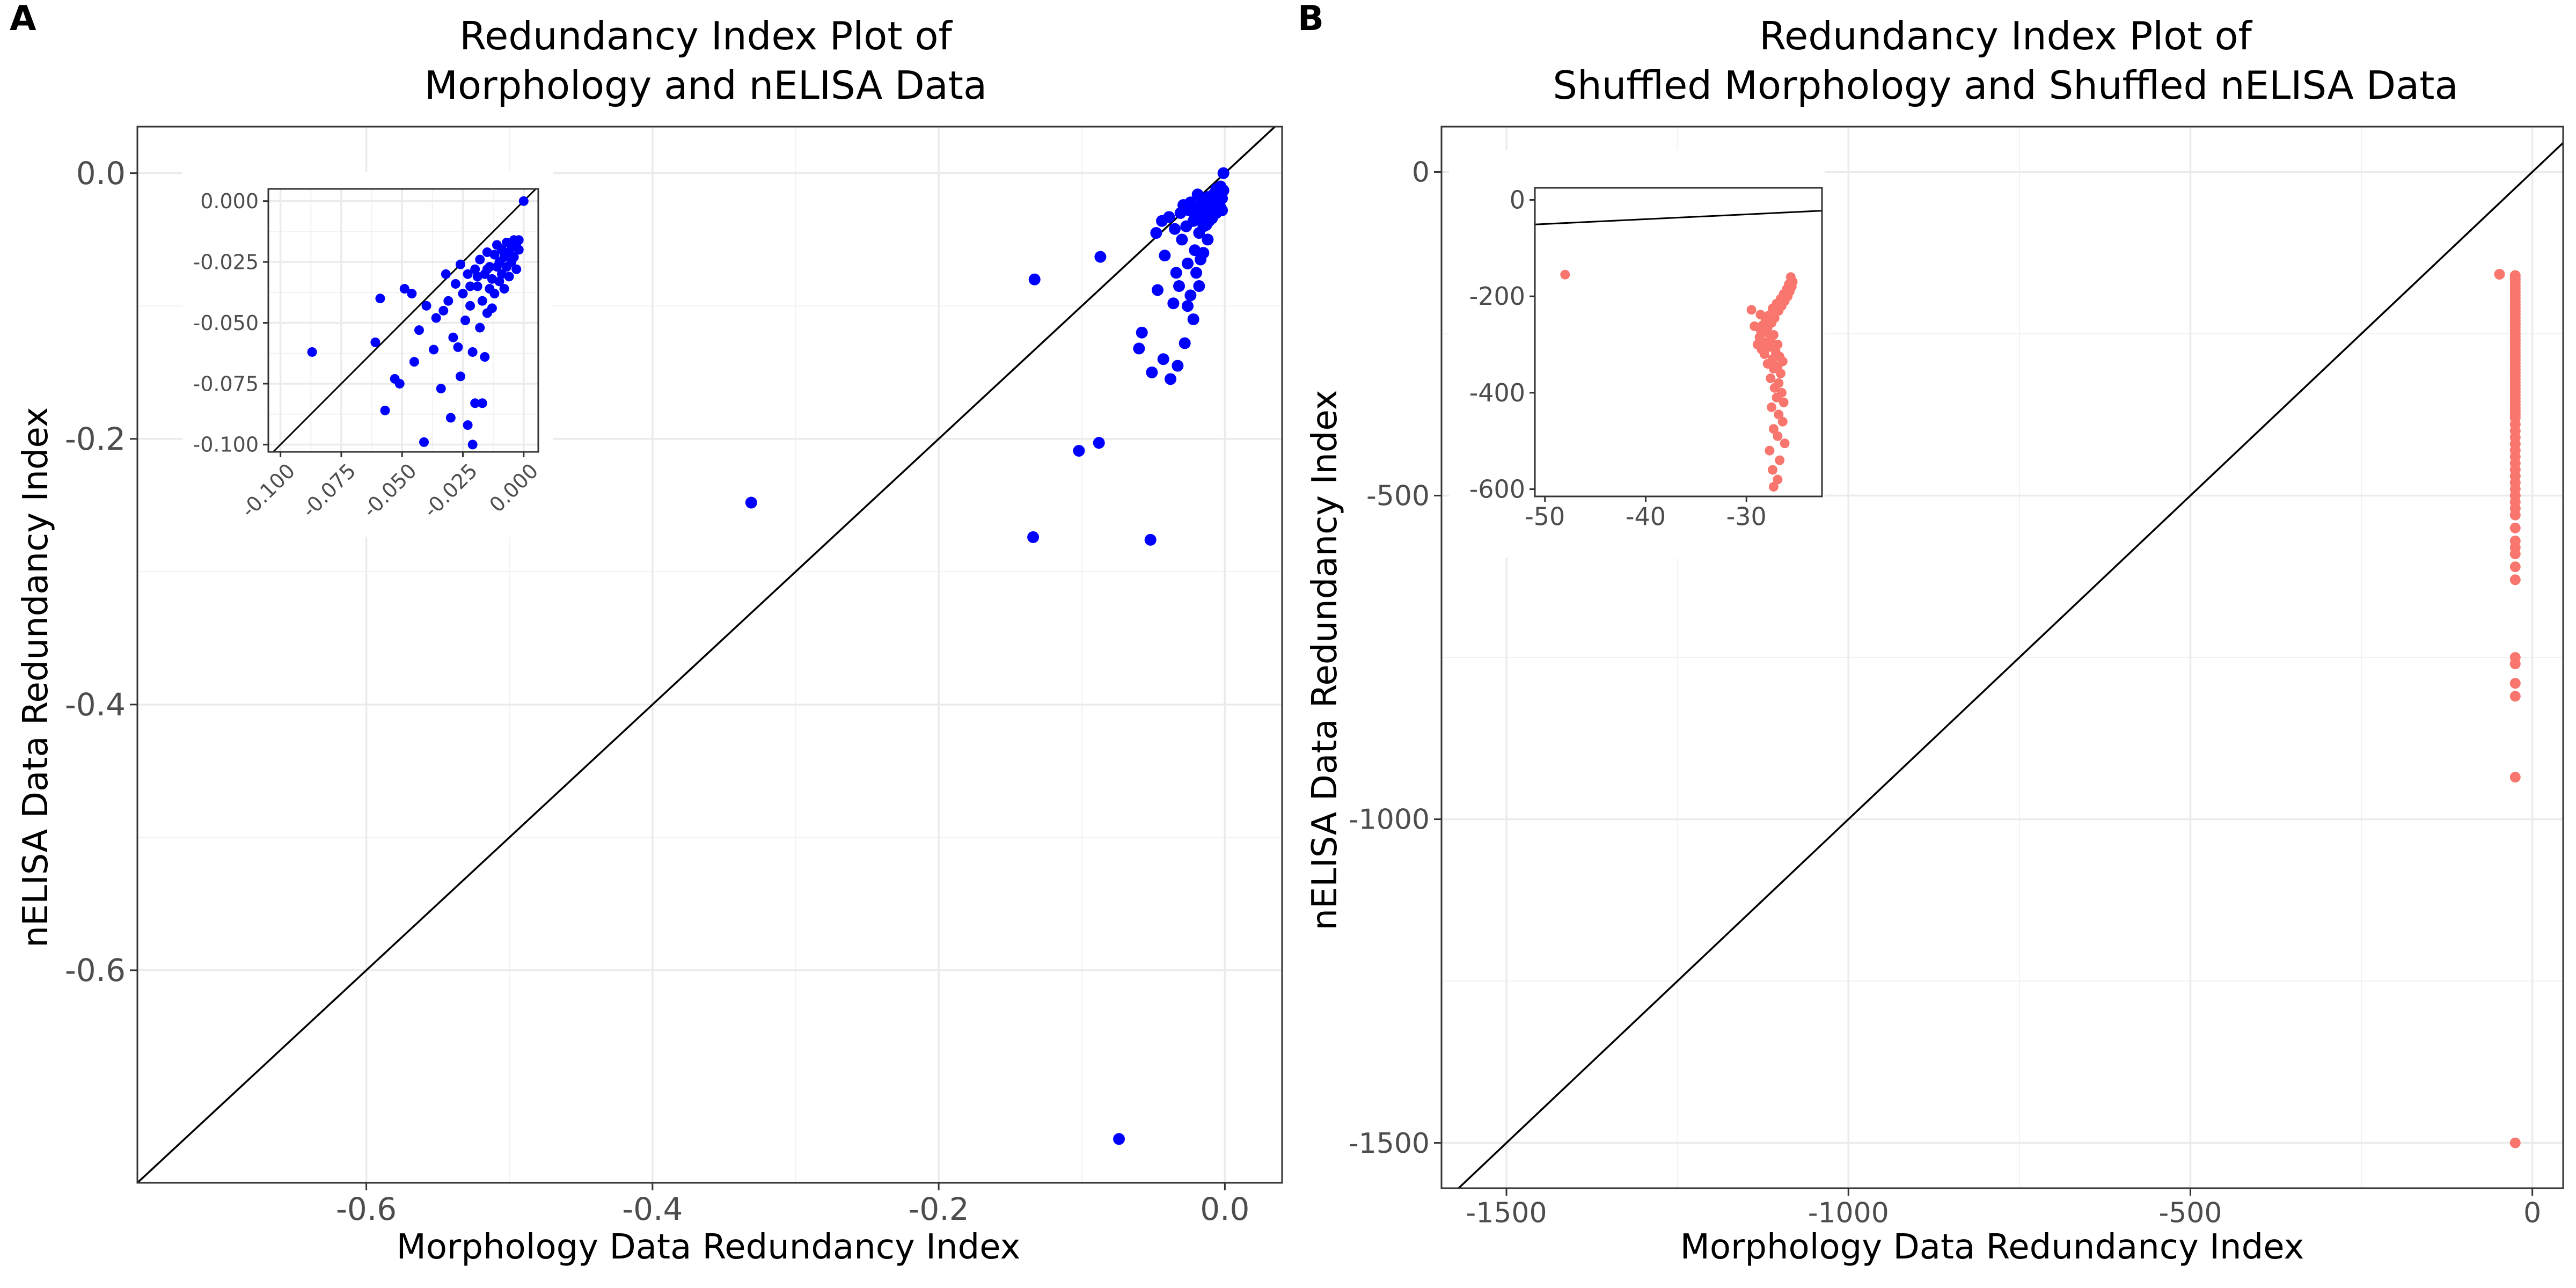 The height and width of the screenshot is (1288, 2576). I want to click on chart-a-inset-panel-background, so click(403, 320).